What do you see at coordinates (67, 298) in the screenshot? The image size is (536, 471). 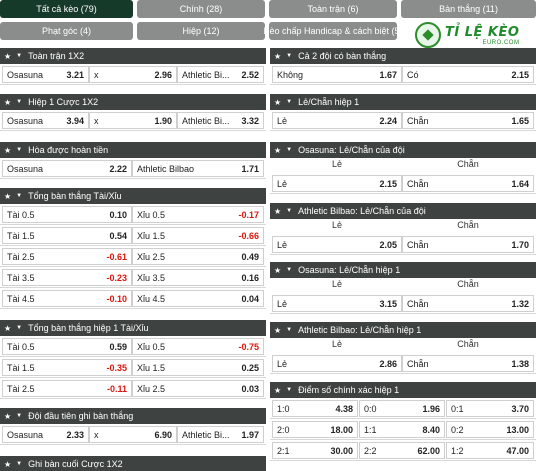 I see `odds-cell: Tài 4.5 -0.10` at bounding box center [67, 298].